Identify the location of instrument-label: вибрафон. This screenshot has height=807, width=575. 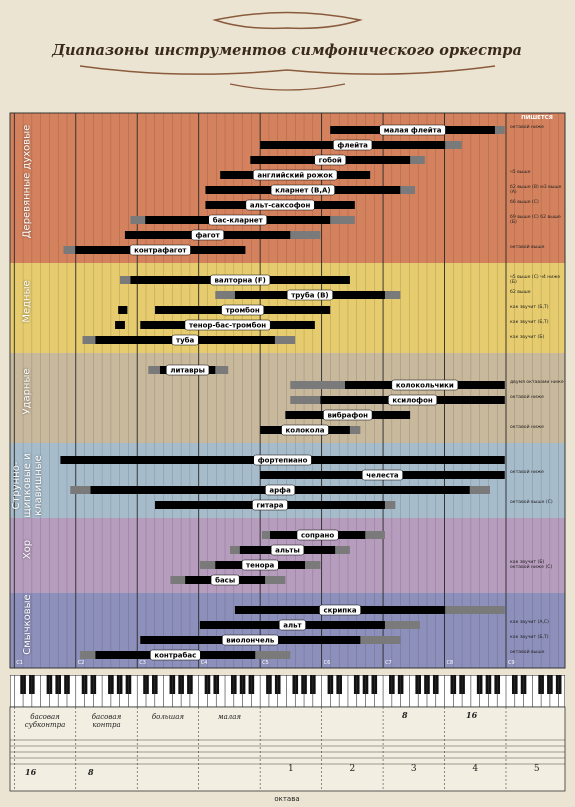
(347, 416).